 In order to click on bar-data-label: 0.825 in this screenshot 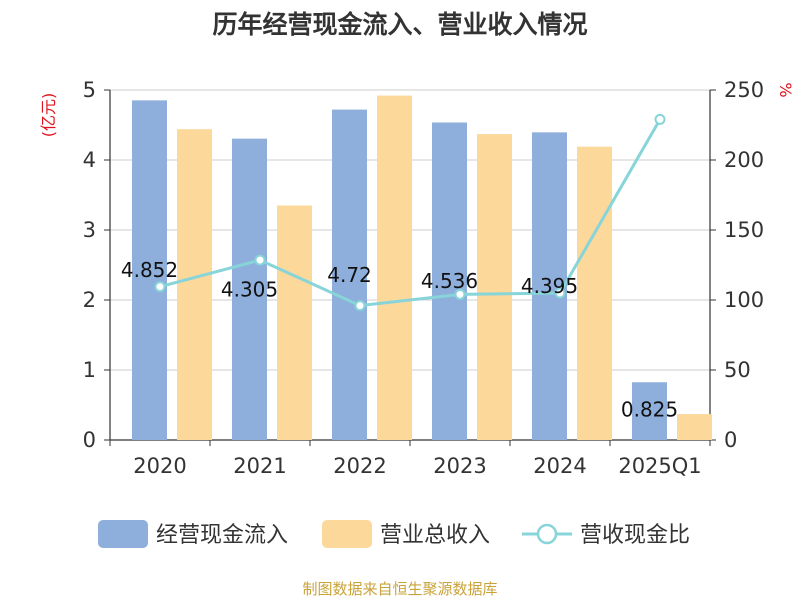, I will do `click(649, 409)`.